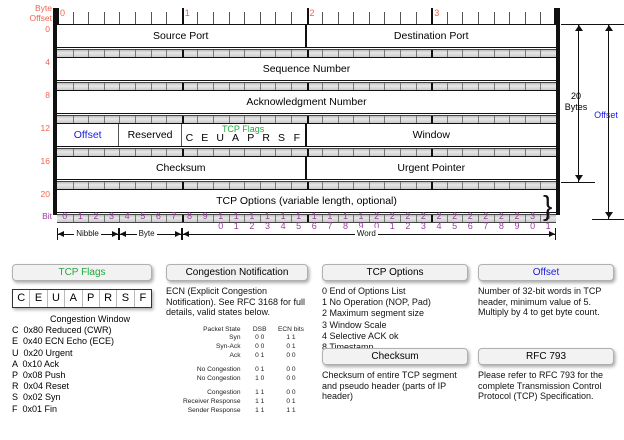 Image resolution: width=624 pixels, height=440 pixels. Describe the element at coordinates (65, 216) in the screenshot. I see `bit-number: 0` at that location.